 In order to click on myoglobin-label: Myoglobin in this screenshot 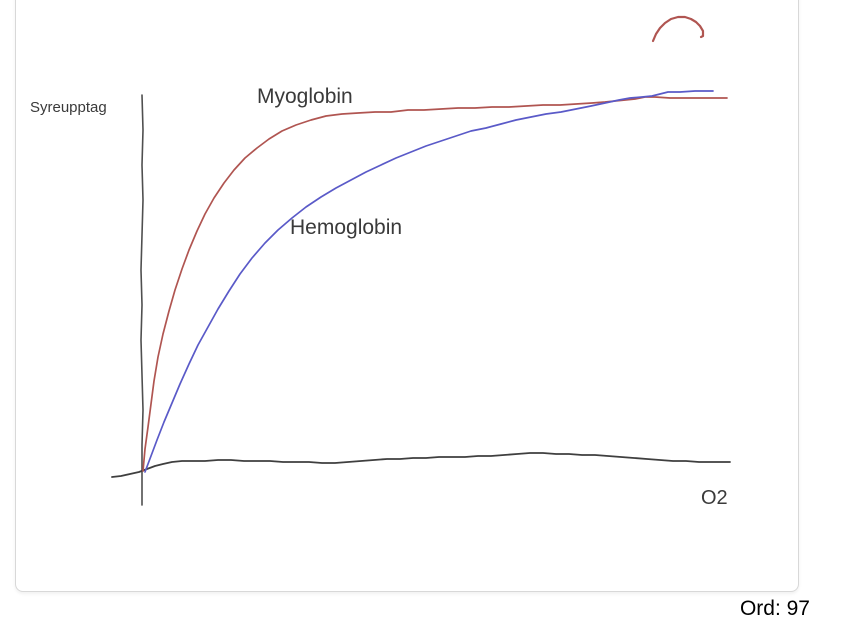, I will do `click(305, 96)`.